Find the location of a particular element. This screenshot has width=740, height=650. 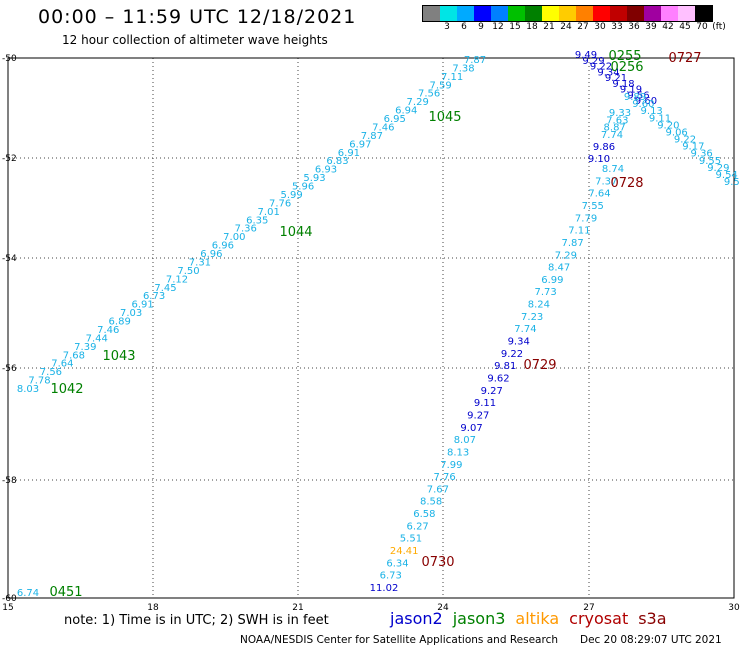

track-b-value: 7.55 is located at coordinates (593, 206).